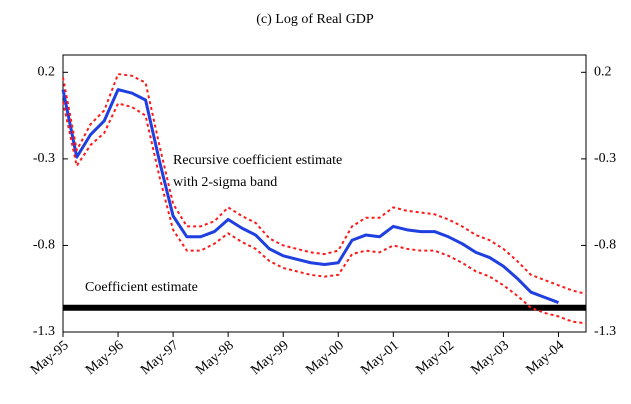 The height and width of the screenshot is (404, 631). What do you see at coordinates (546, 358) in the screenshot?
I see `x-tick-label: May-04` at bounding box center [546, 358].